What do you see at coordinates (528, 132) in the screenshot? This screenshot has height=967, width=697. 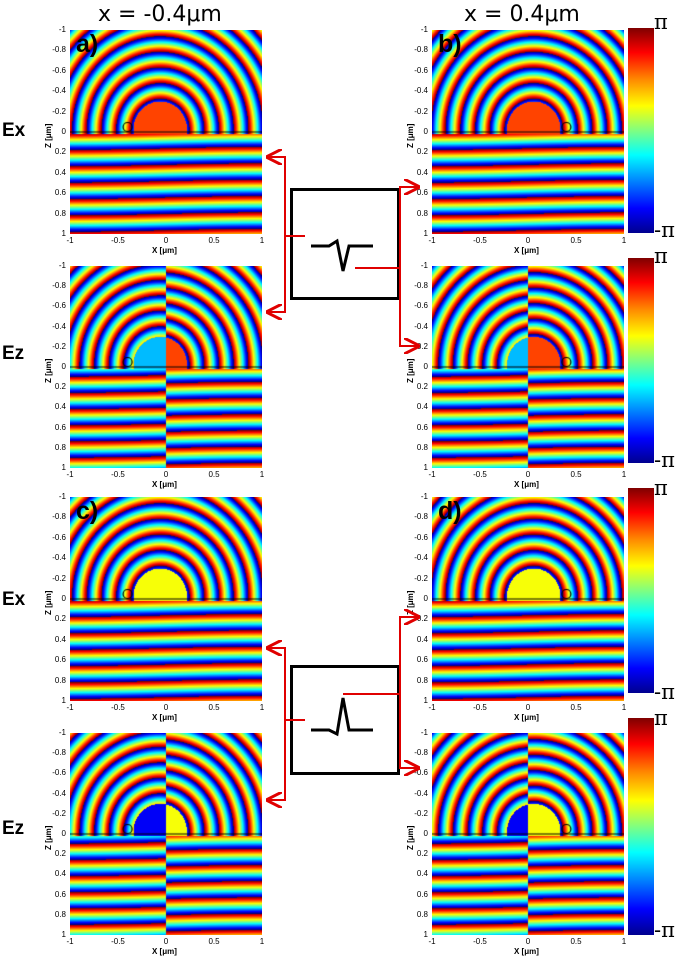 I see `field-panel: b)` at bounding box center [528, 132].